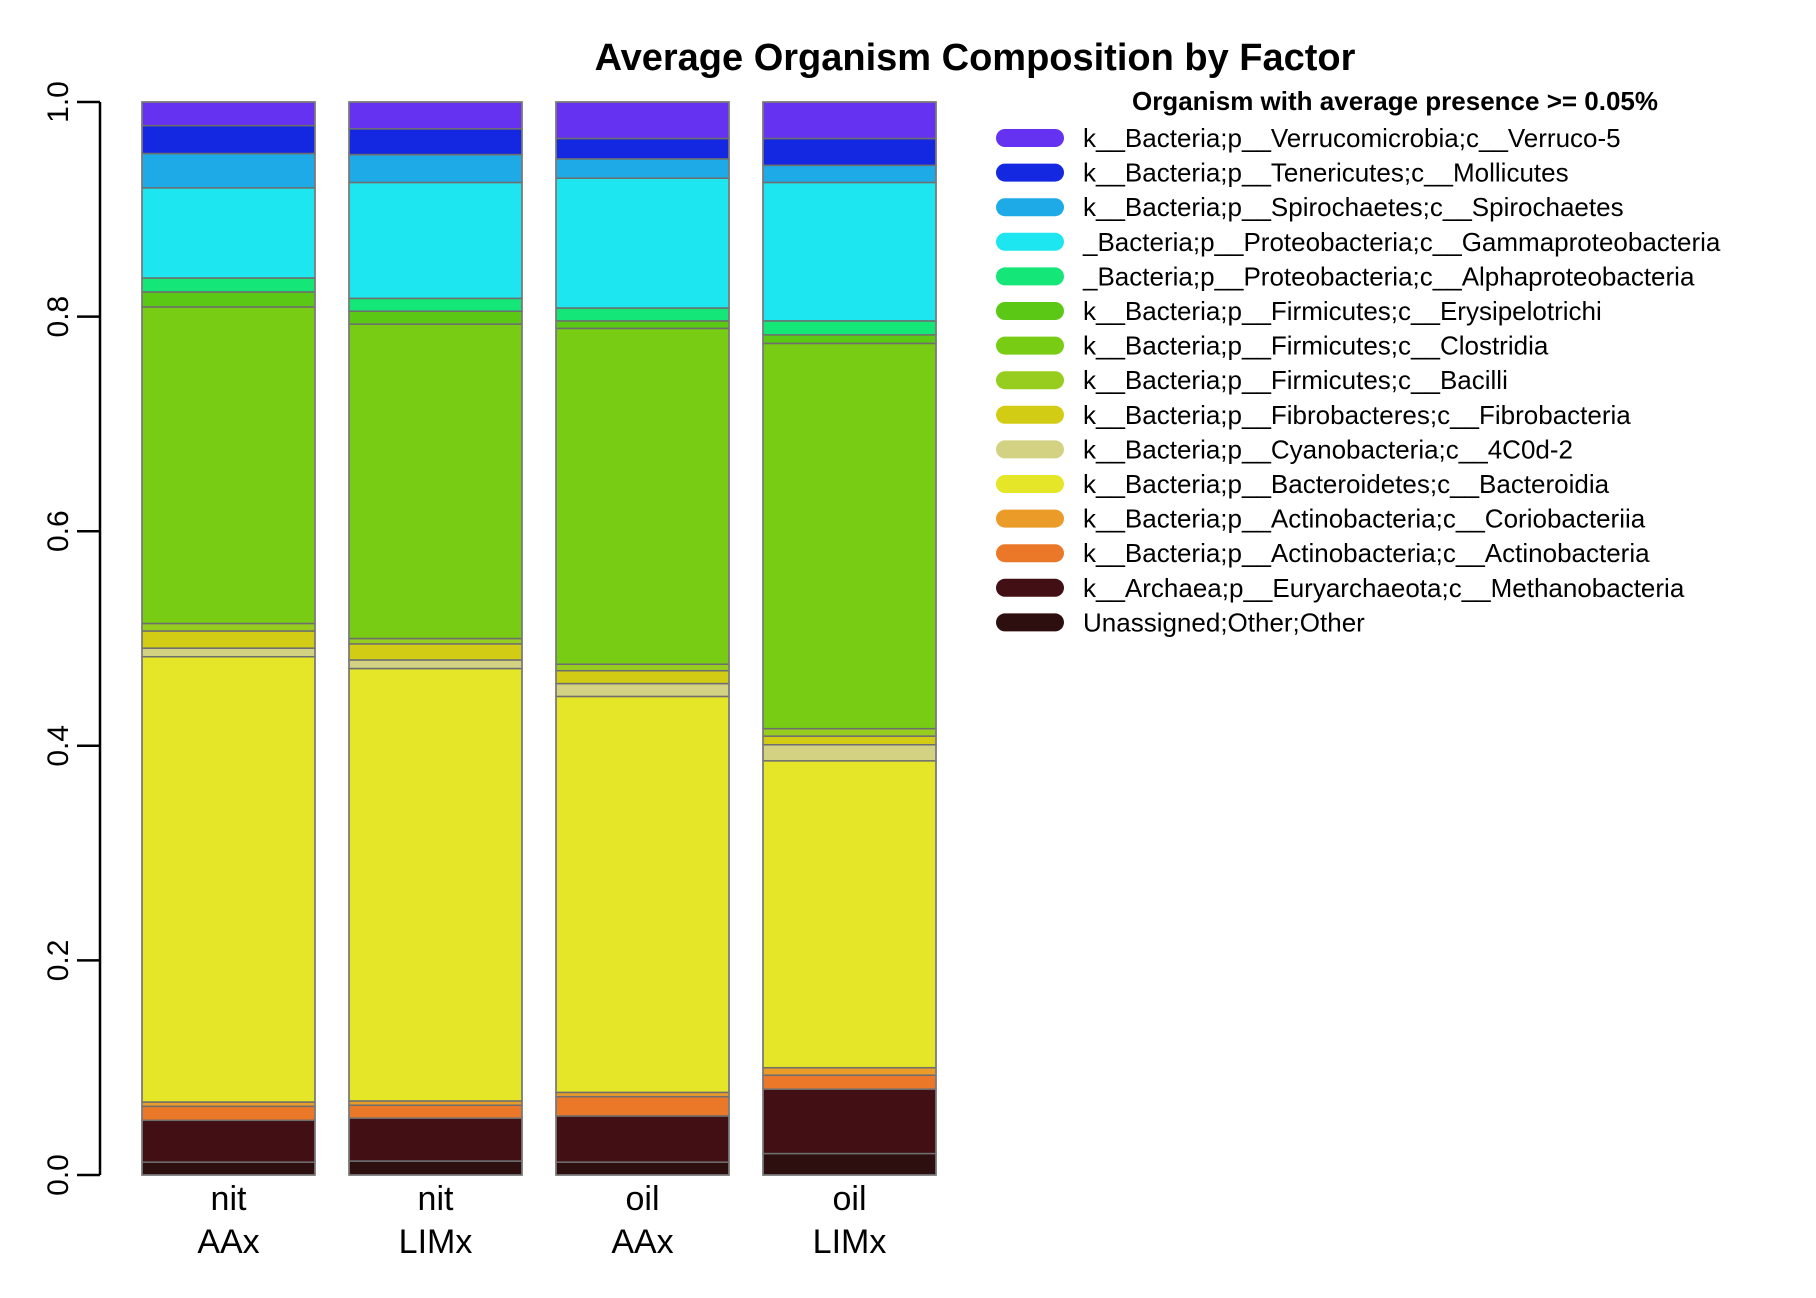  What do you see at coordinates (1224, 622) in the screenshot?
I see `legend-label: Unassigned;Other;Other` at bounding box center [1224, 622].